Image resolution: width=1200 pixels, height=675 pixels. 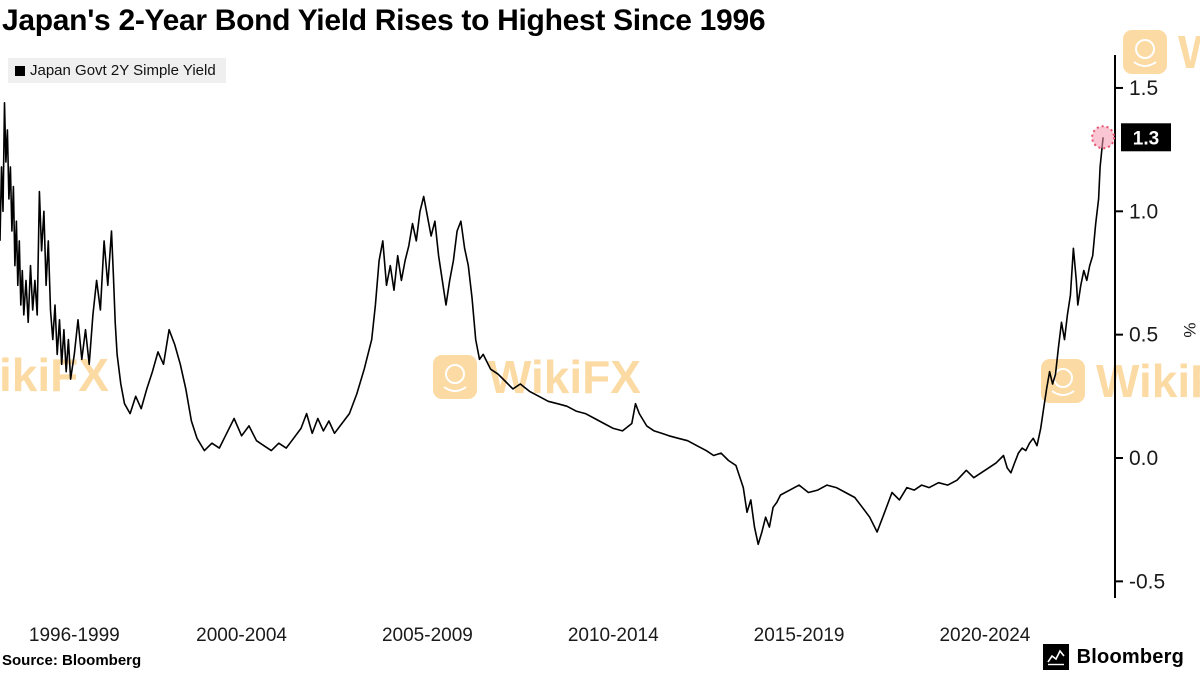 I want to click on legend: Japan Govt 2Y Simple Yield, so click(x=117, y=70).